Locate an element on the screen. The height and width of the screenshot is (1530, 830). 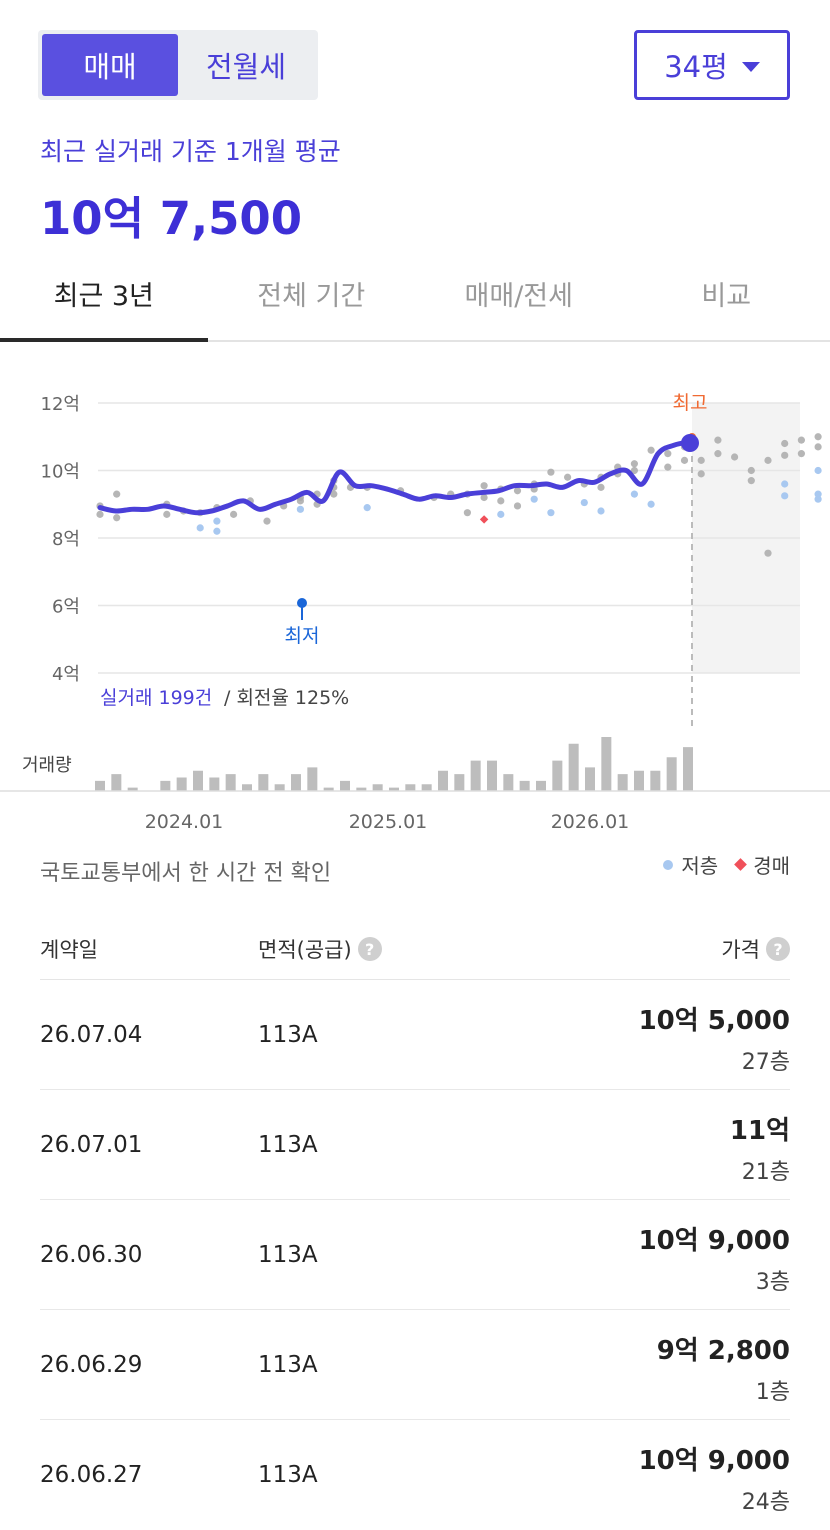
row-price: 10억 9,000 is located at coordinates (714, 1241).